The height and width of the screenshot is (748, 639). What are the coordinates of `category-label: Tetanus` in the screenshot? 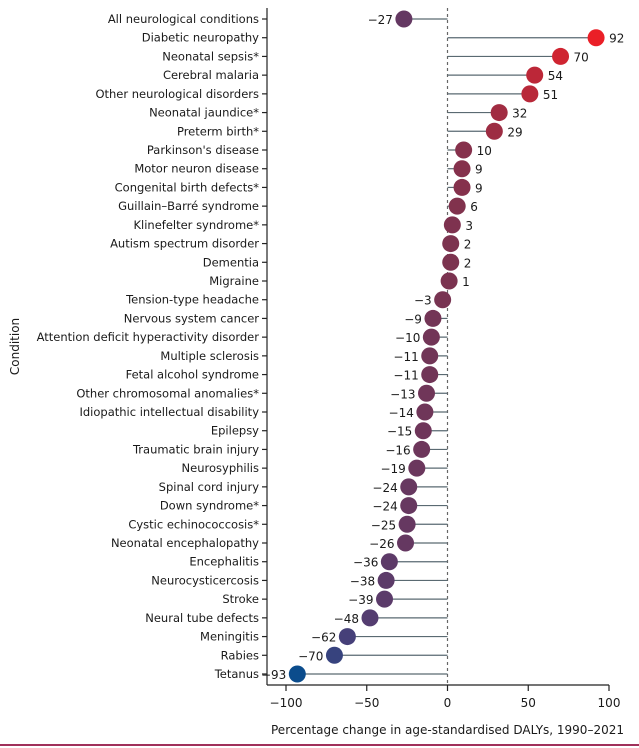 It's located at (236, 674).